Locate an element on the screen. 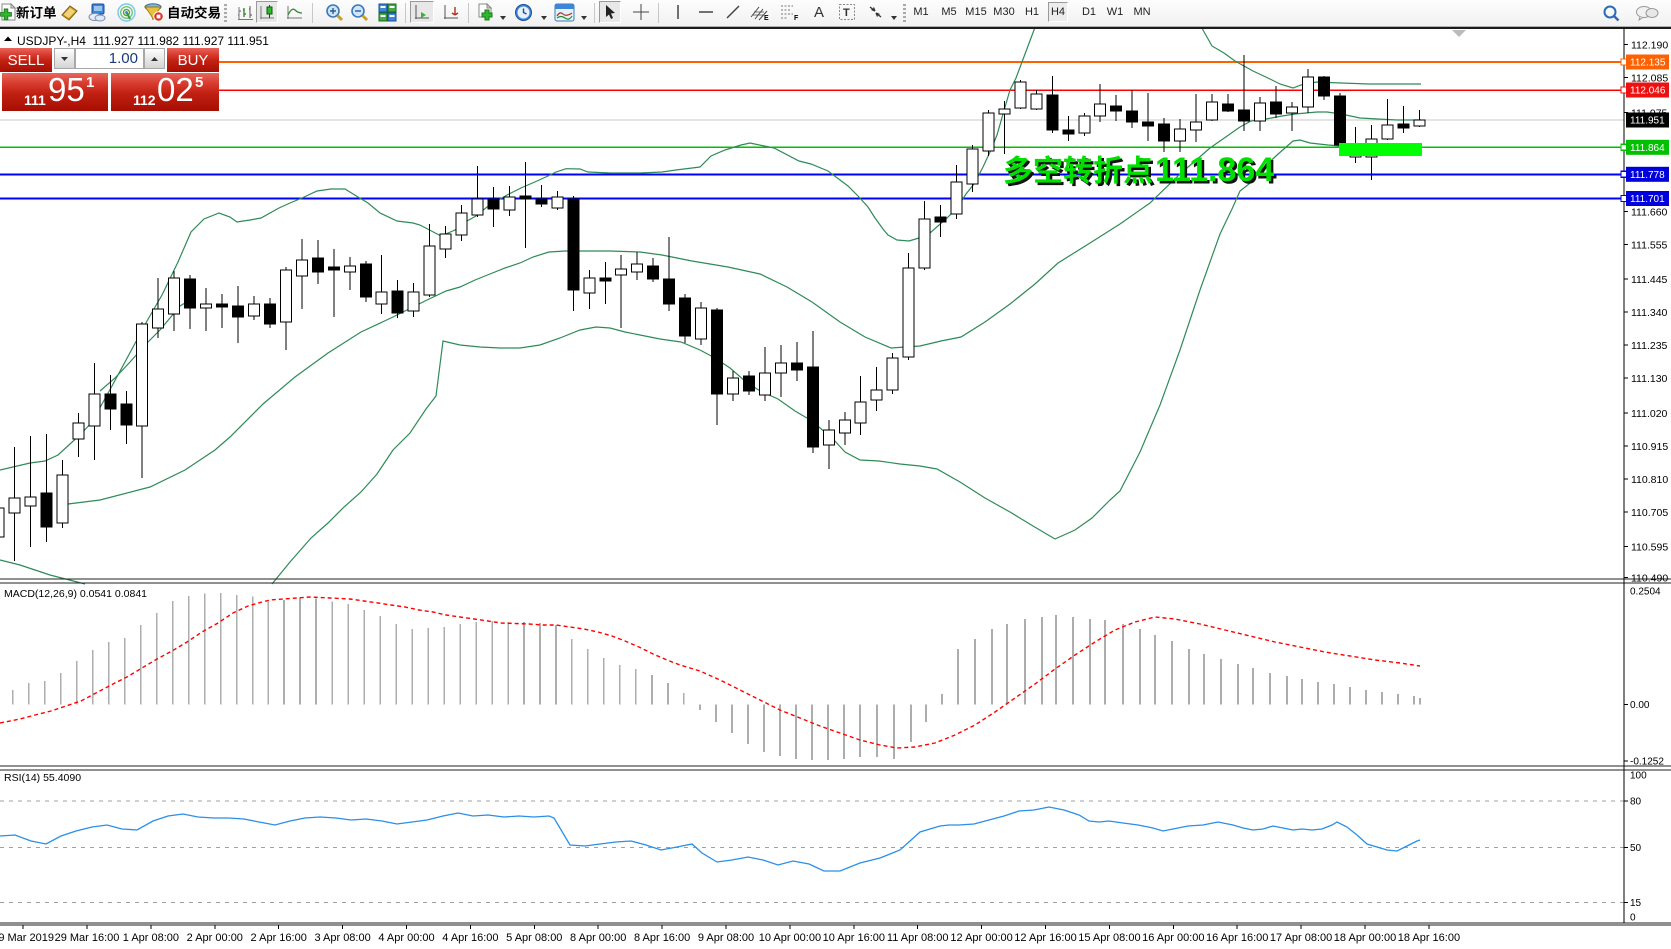  svg-text: 111.555 is located at coordinates (1649, 246).